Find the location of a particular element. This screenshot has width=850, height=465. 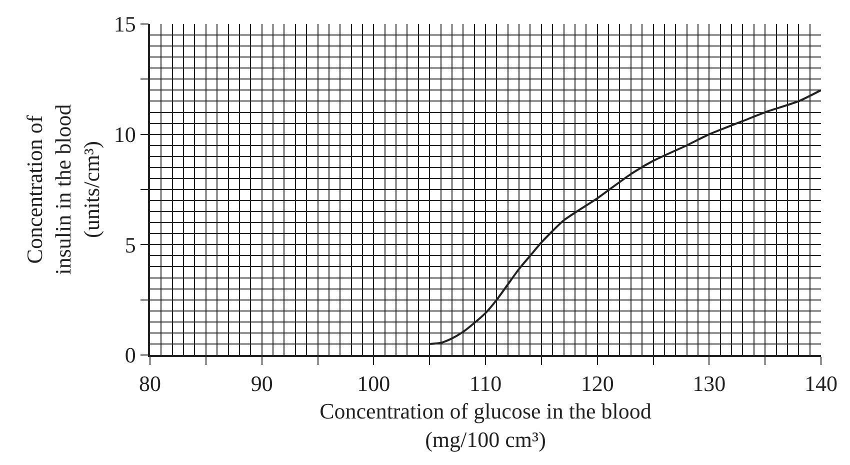

y-tick-label: 15 is located at coordinates (125, 24).